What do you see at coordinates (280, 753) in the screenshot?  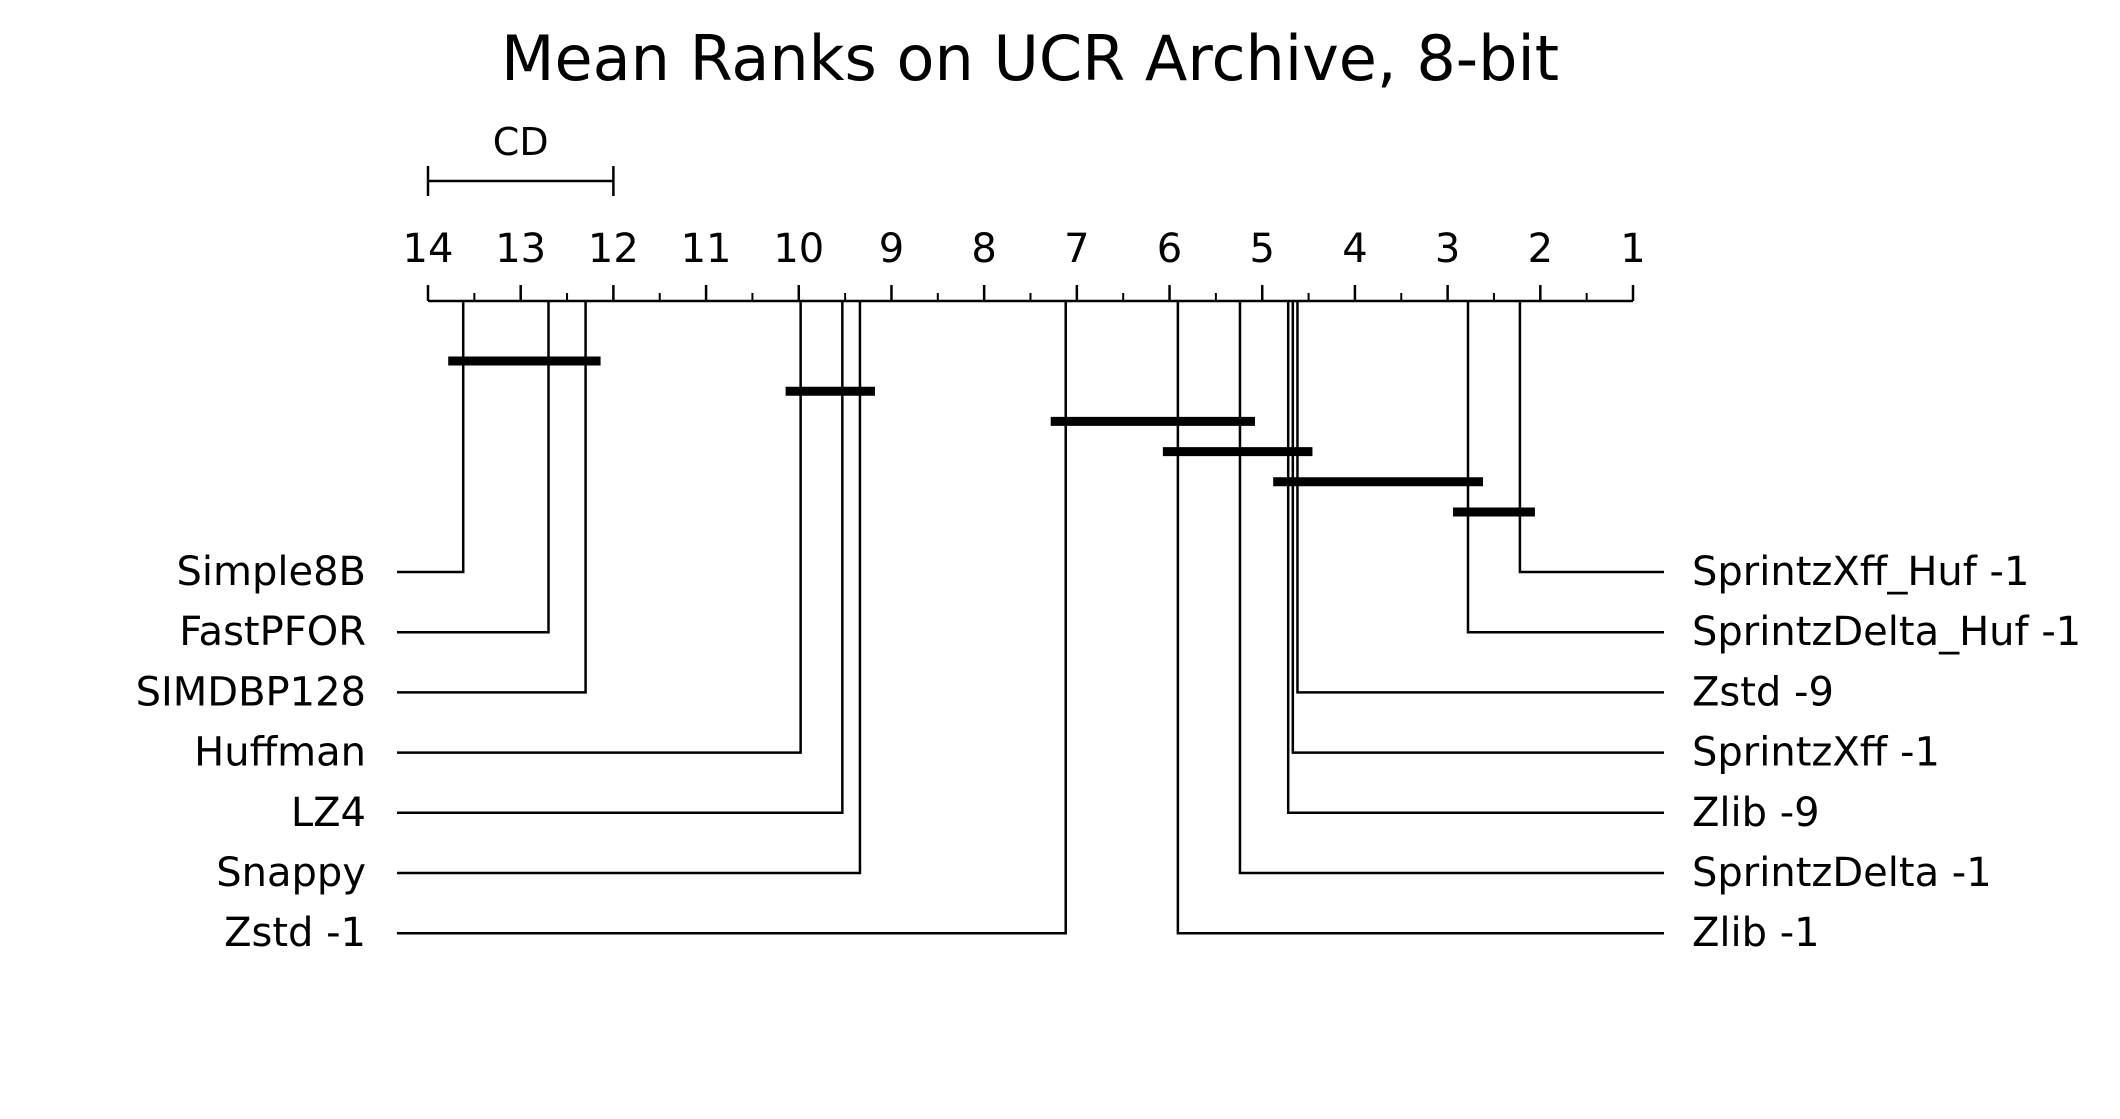 I see `method-label-left: Huffman` at bounding box center [280, 753].